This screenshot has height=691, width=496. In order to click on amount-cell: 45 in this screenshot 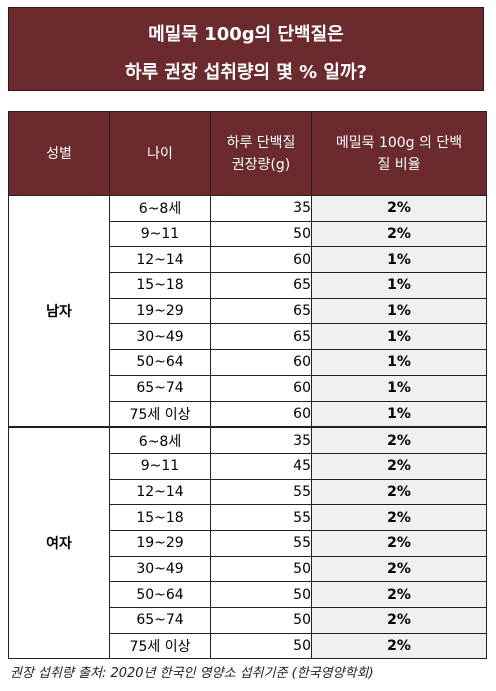, I will do `click(261, 466)`.